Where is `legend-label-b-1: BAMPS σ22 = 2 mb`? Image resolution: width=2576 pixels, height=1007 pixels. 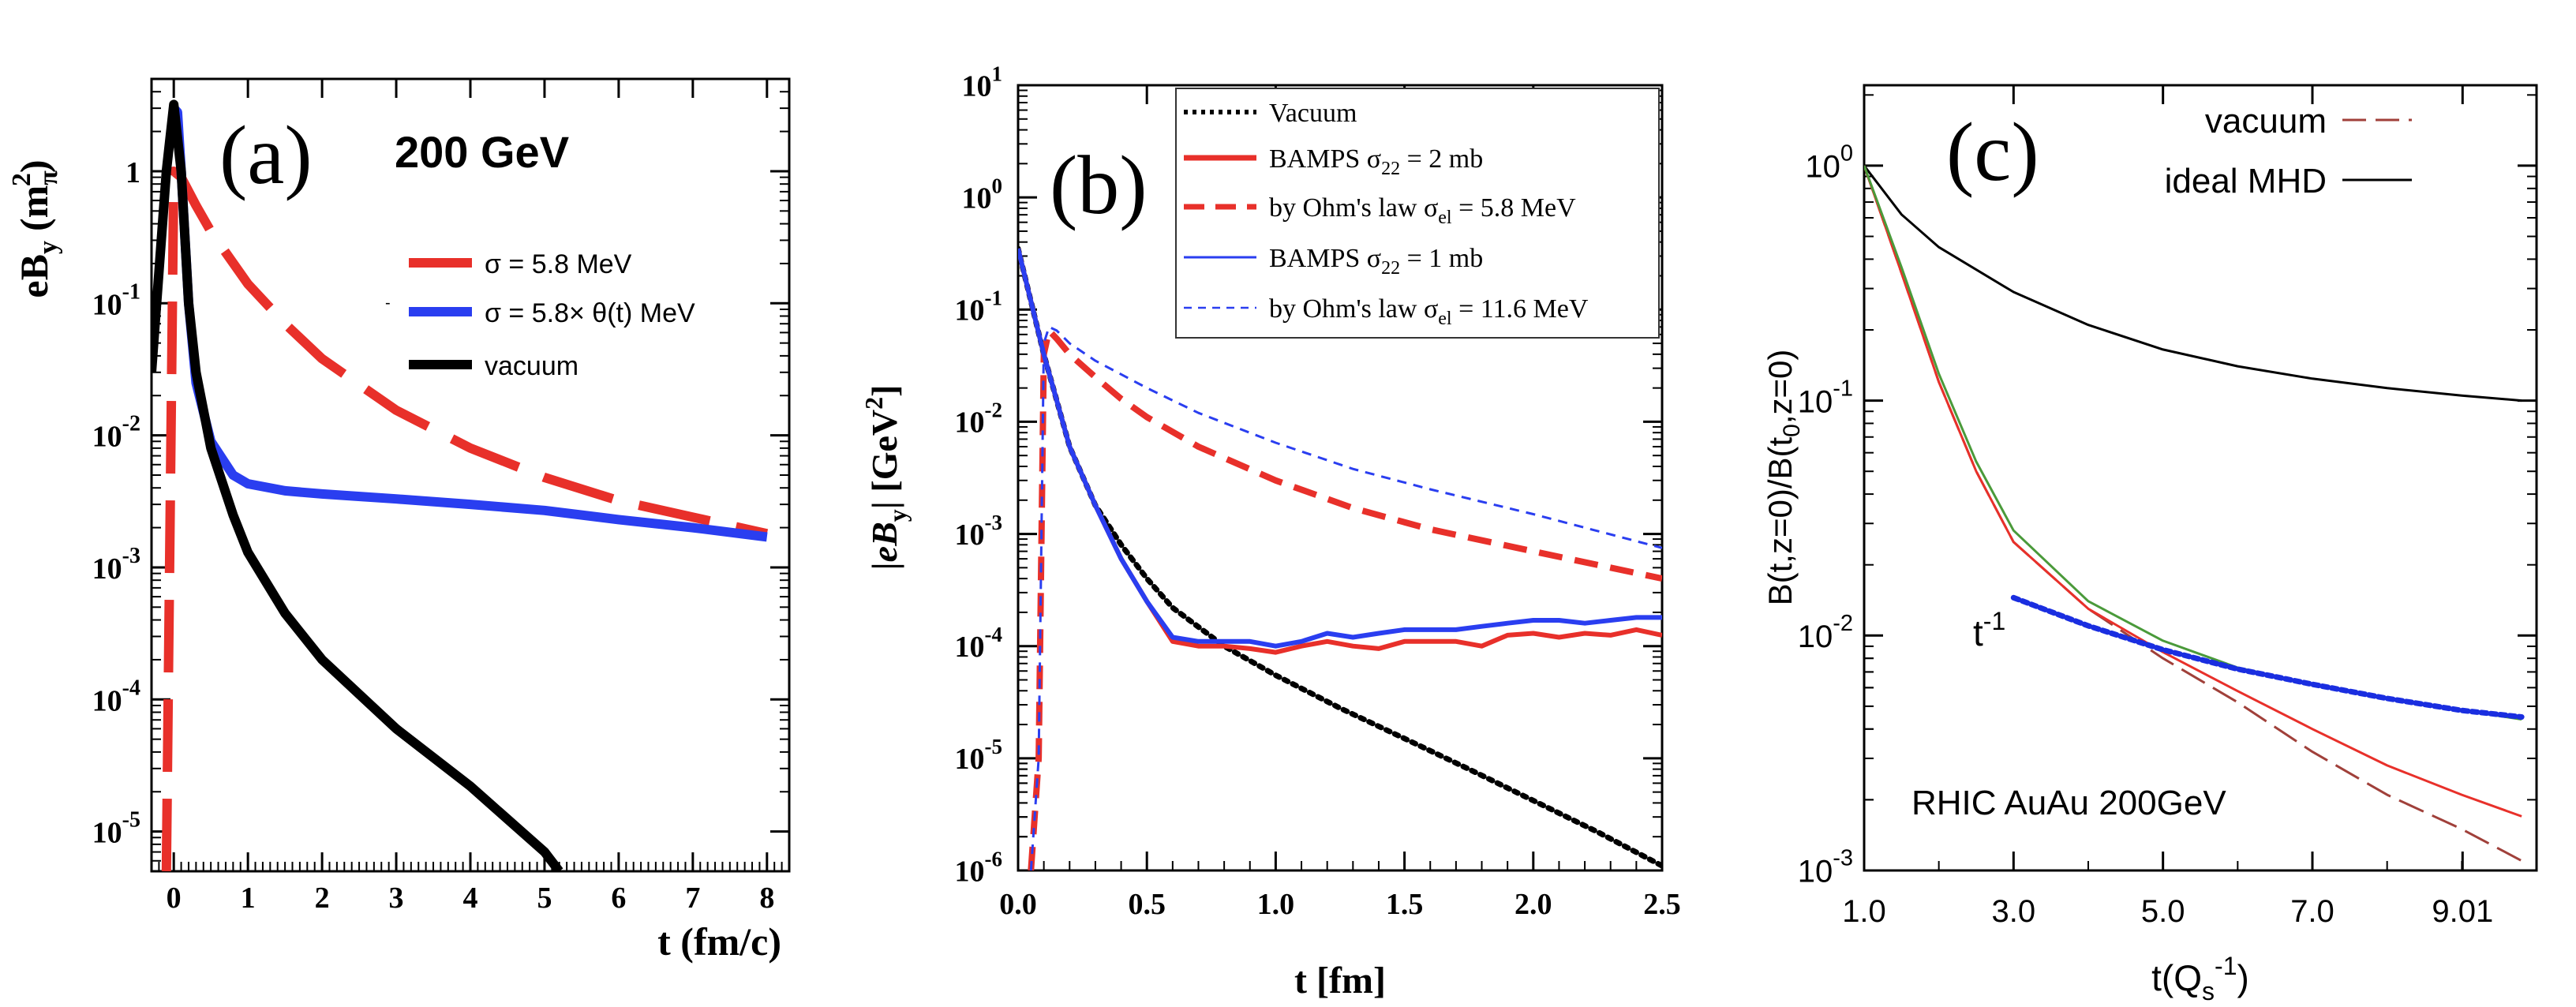 legend-label-b-1: BAMPS σ22 = 2 mb is located at coordinates (1376, 161).